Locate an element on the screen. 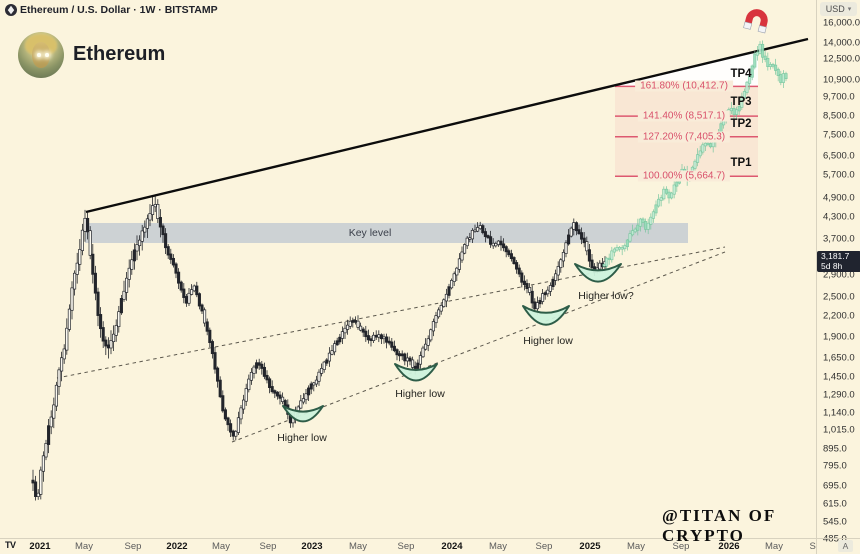  fib-label: 161.80% (10,412.7) is located at coordinates (684, 86).